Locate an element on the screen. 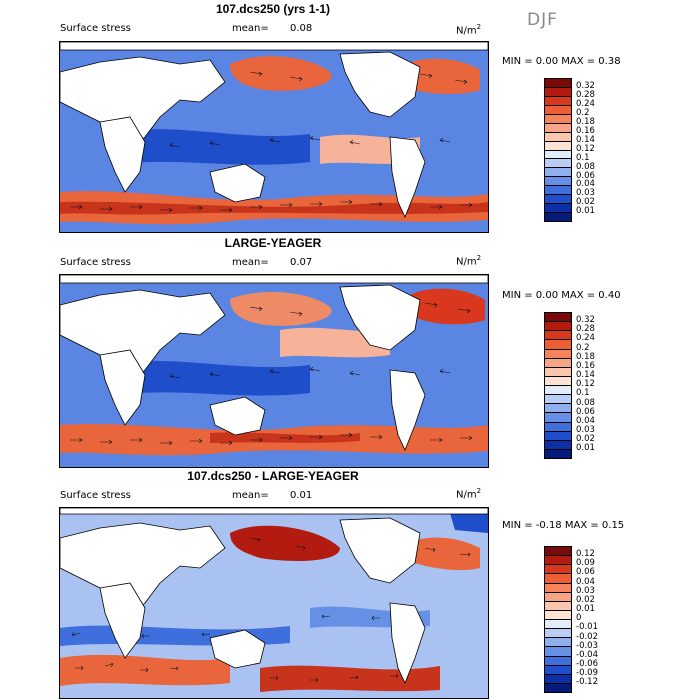 The height and width of the screenshot is (700, 700). africa-shape is located at coordinates (122, 387).